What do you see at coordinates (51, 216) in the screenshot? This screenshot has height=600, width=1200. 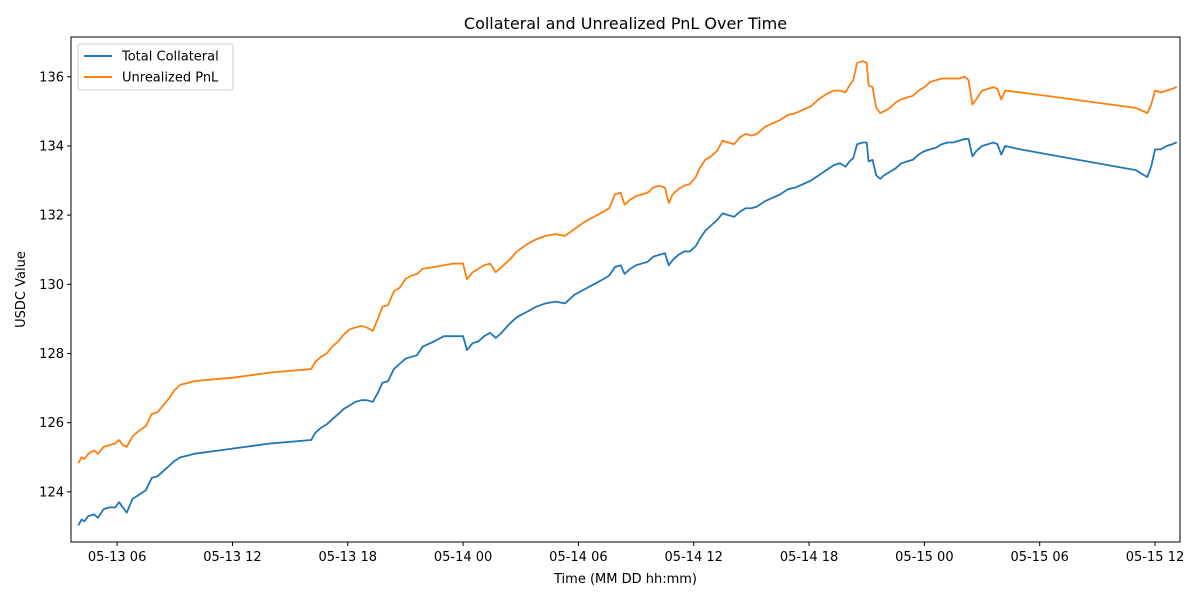 I see `y-tick-label: 132` at bounding box center [51, 216].